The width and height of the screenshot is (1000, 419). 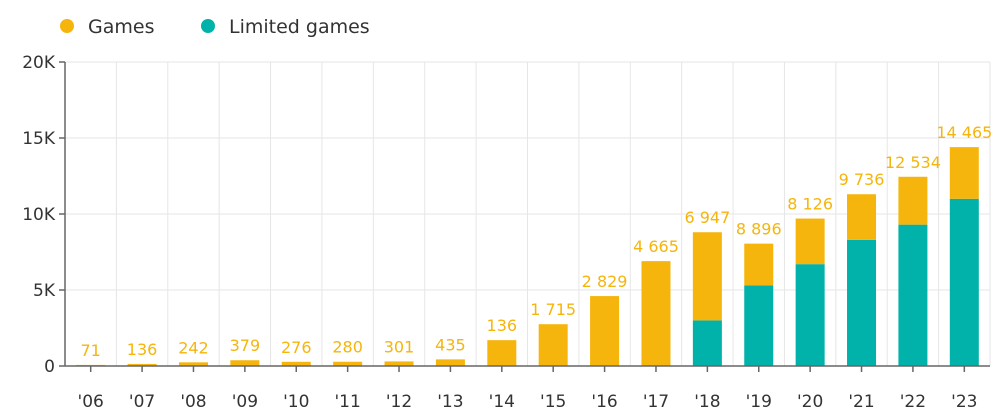 What do you see at coordinates (861, 402) in the screenshot?
I see `x-tick-label-15: '21` at bounding box center [861, 402].